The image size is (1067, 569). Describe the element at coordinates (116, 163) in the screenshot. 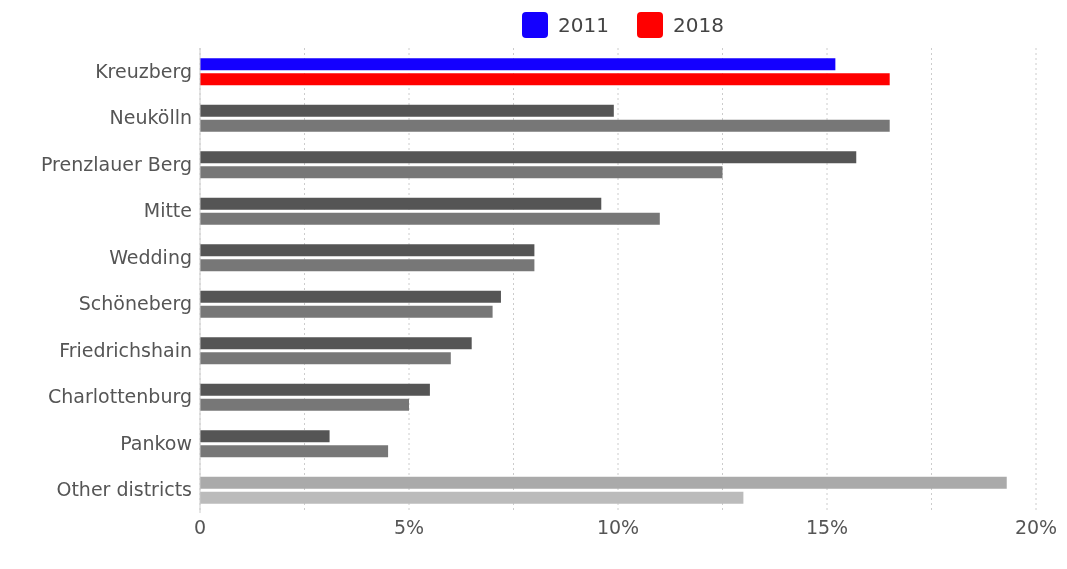

I see `y-tick-label: Prenzlauer Berg` at that location.